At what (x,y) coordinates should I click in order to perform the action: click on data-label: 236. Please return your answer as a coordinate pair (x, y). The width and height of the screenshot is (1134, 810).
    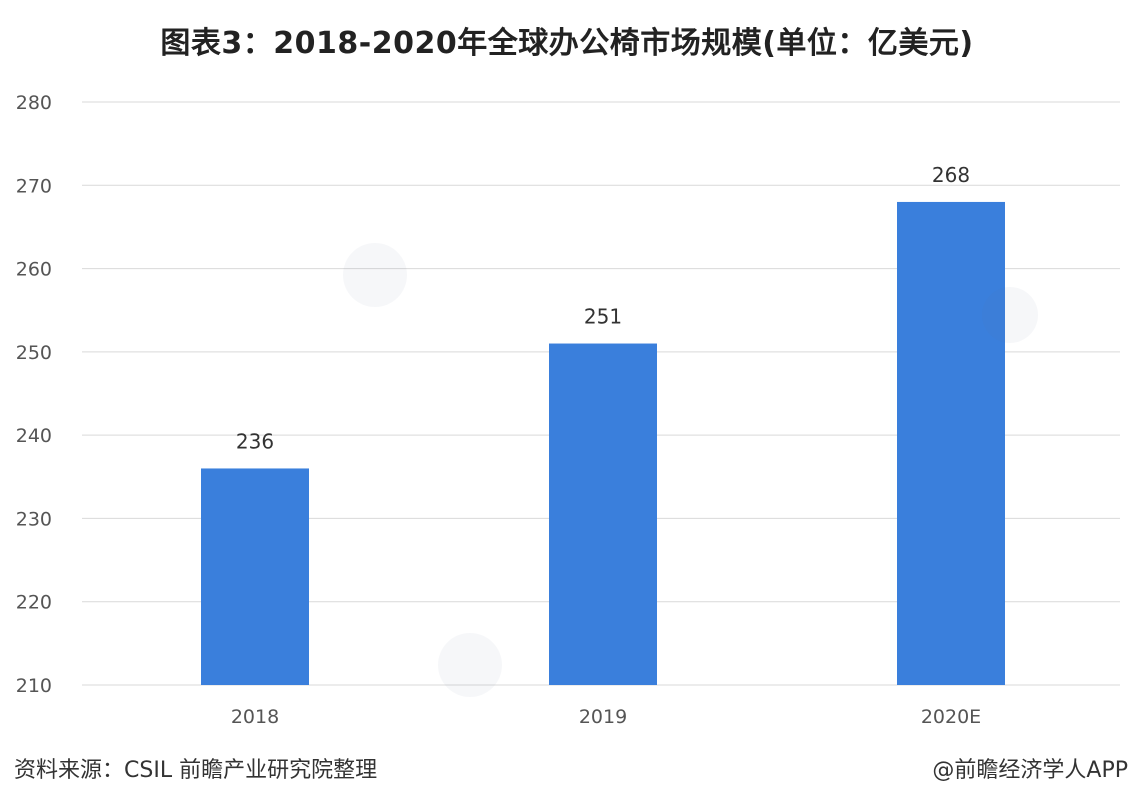
    Looking at the image, I should click on (255, 441).